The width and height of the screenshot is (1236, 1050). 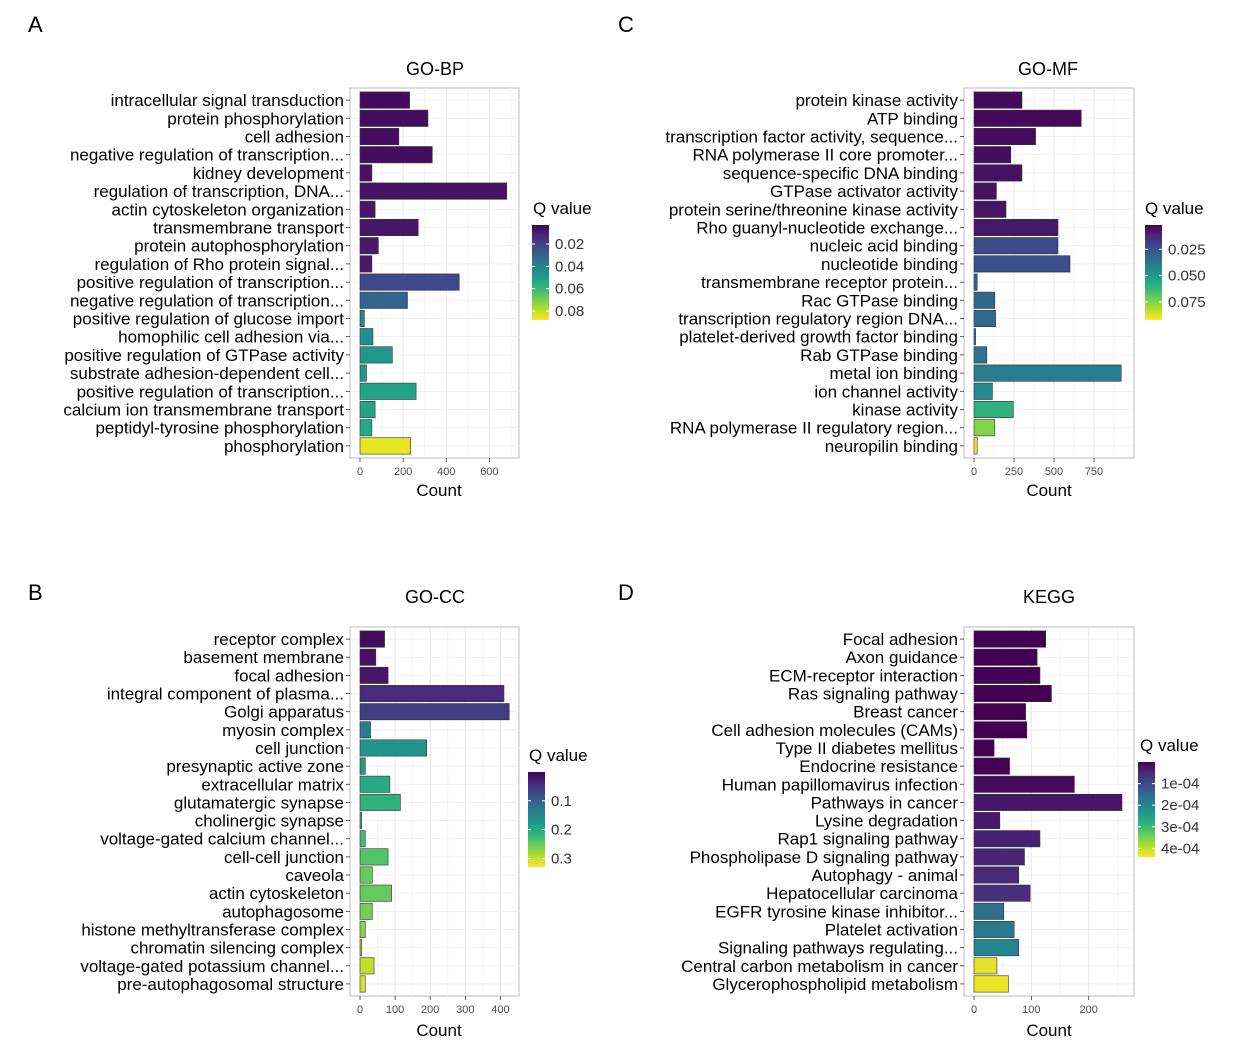 I want to click on legend-tick-label: 0.075, so click(x=1187, y=302).